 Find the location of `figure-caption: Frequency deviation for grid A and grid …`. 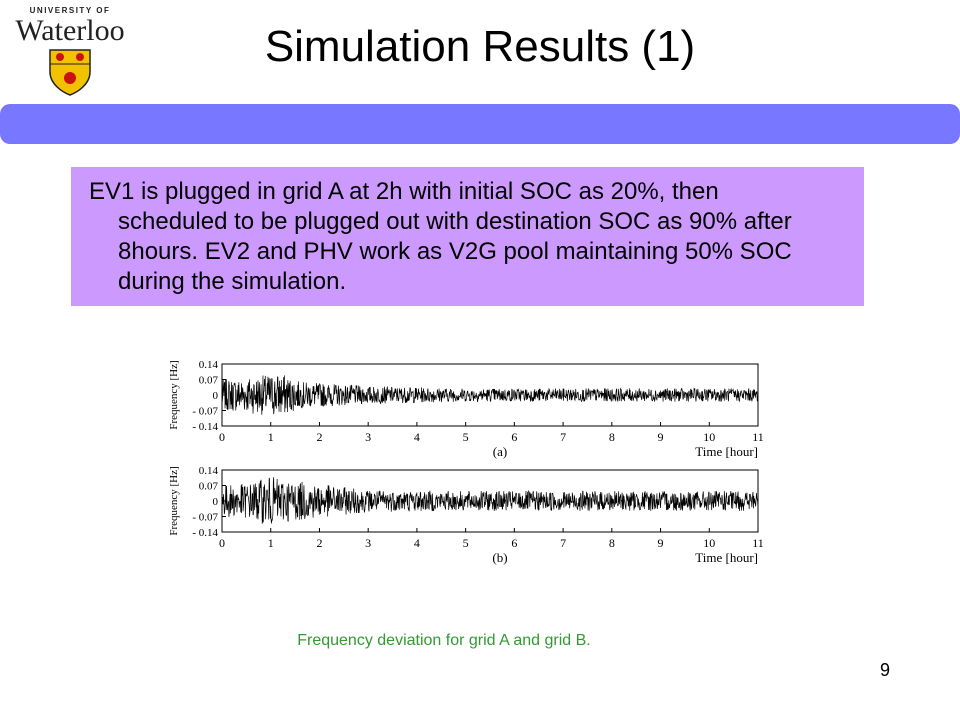

figure-caption: Frequency deviation for grid A and grid … is located at coordinates (444, 640).